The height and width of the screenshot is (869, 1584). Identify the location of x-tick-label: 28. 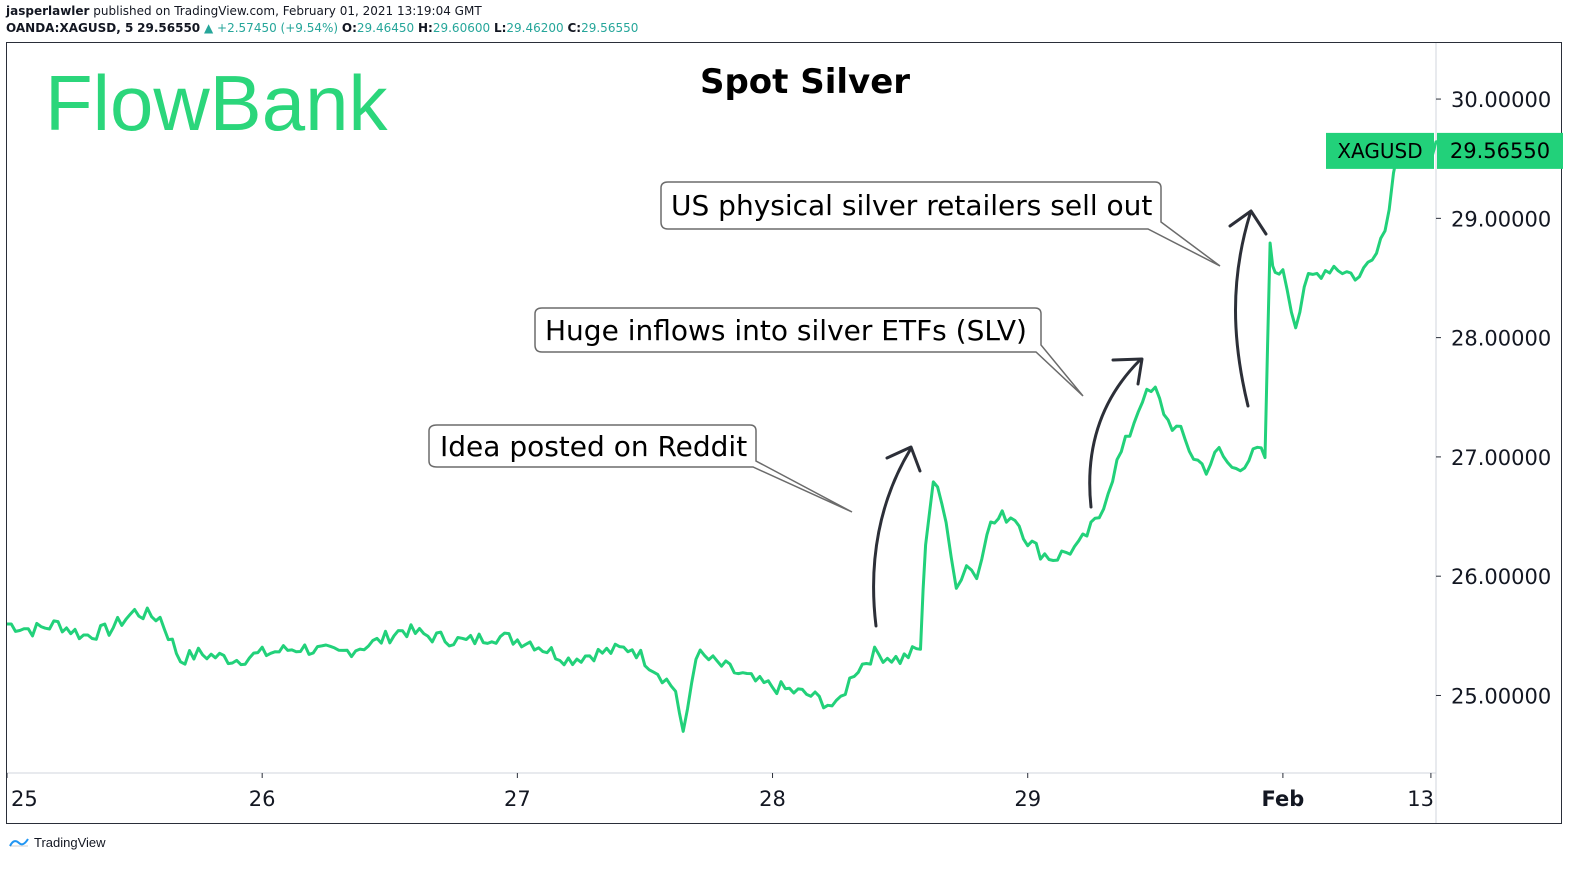
(772, 799).